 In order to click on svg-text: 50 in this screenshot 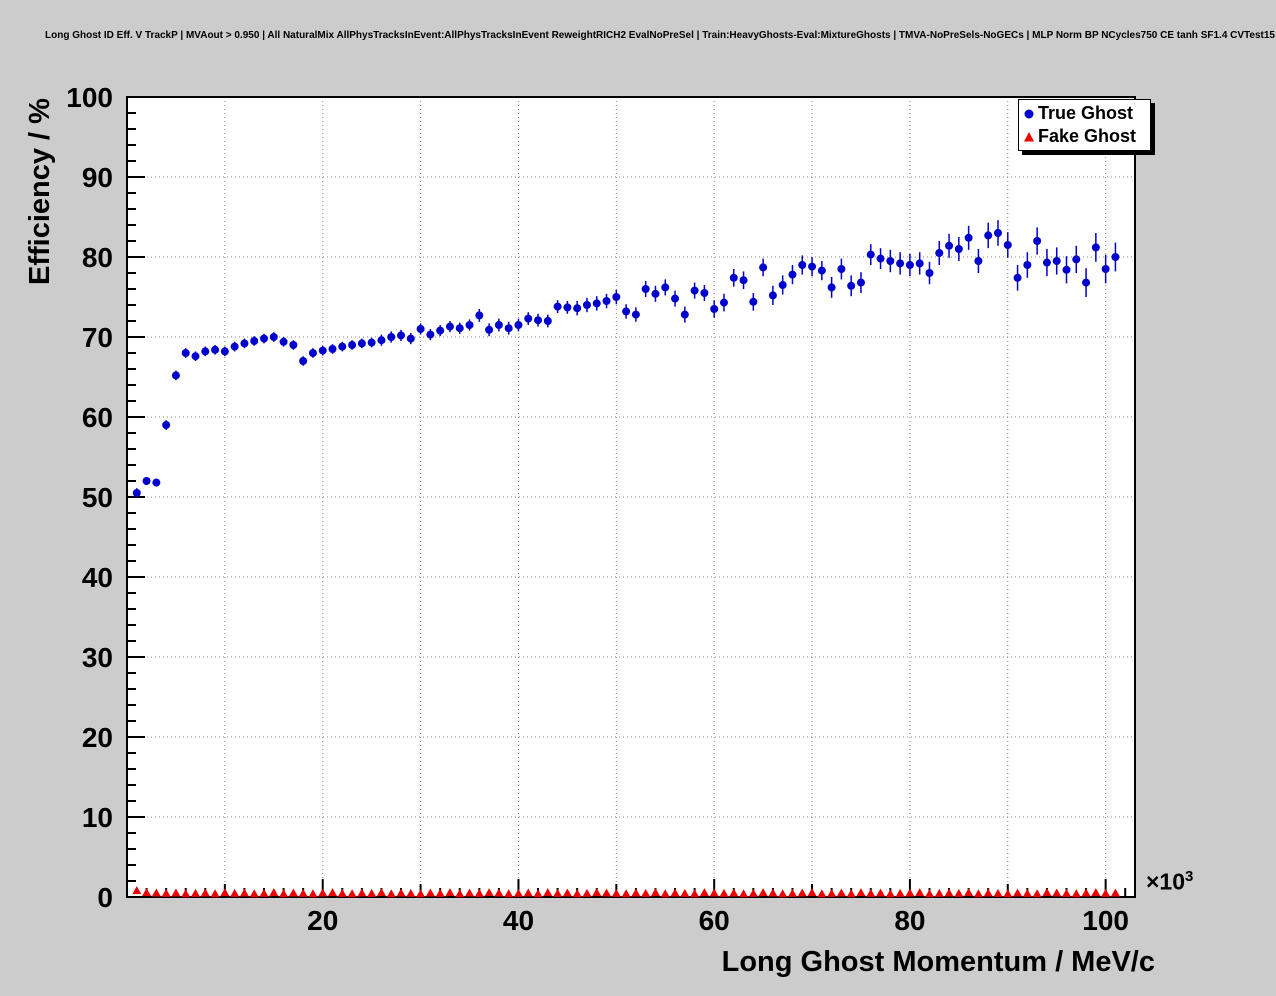, I will do `click(97, 497)`.